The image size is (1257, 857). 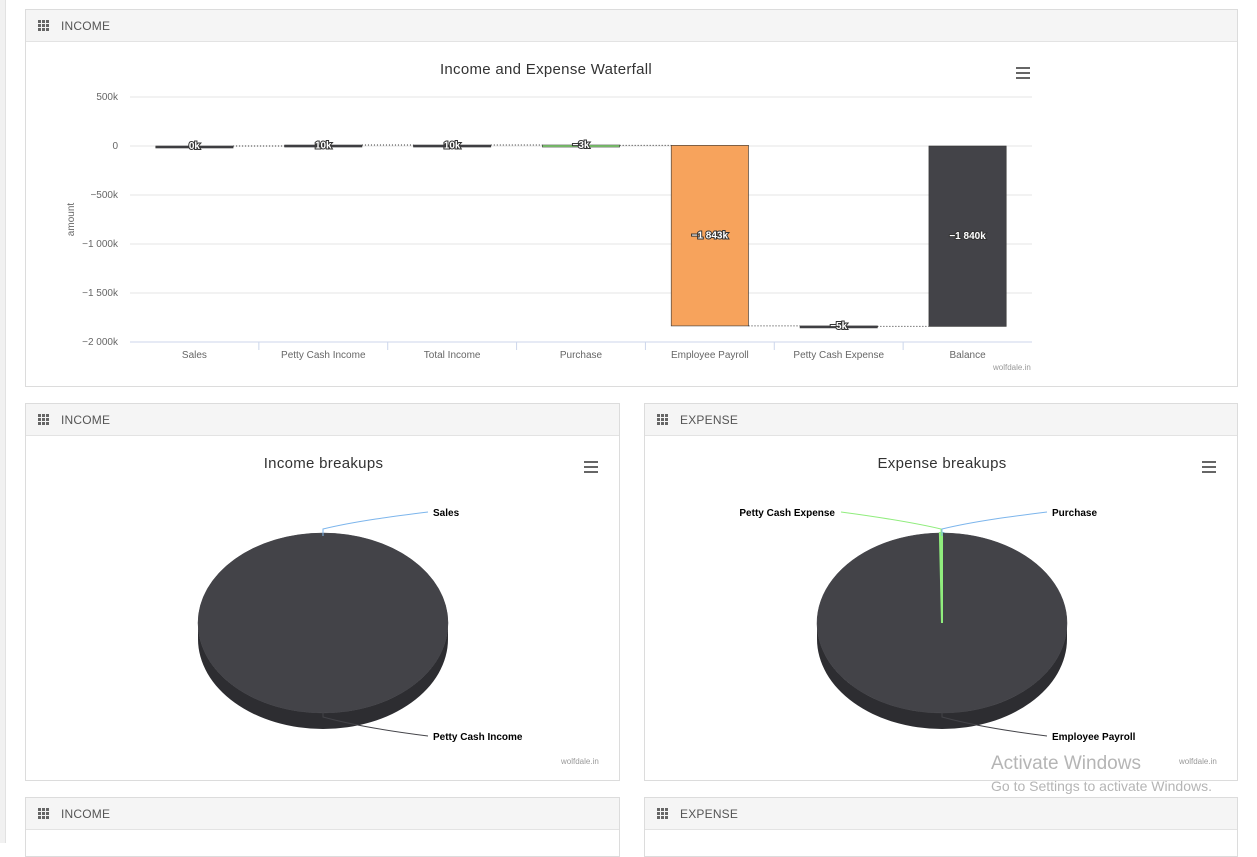 I want to click on x-tick-label: Employee Payroll, so click(x=710, y=355).